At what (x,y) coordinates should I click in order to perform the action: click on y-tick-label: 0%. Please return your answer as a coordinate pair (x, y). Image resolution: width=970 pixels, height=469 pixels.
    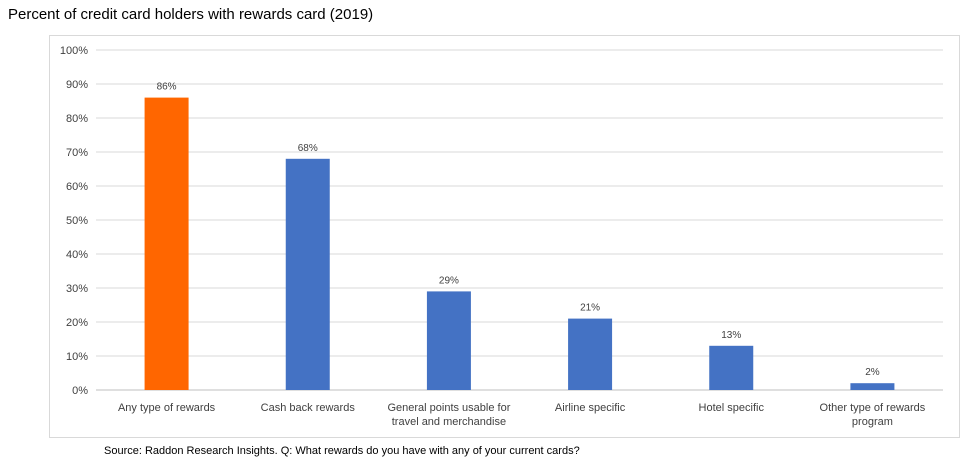
    Looking at the image, I should click on (80, 391).